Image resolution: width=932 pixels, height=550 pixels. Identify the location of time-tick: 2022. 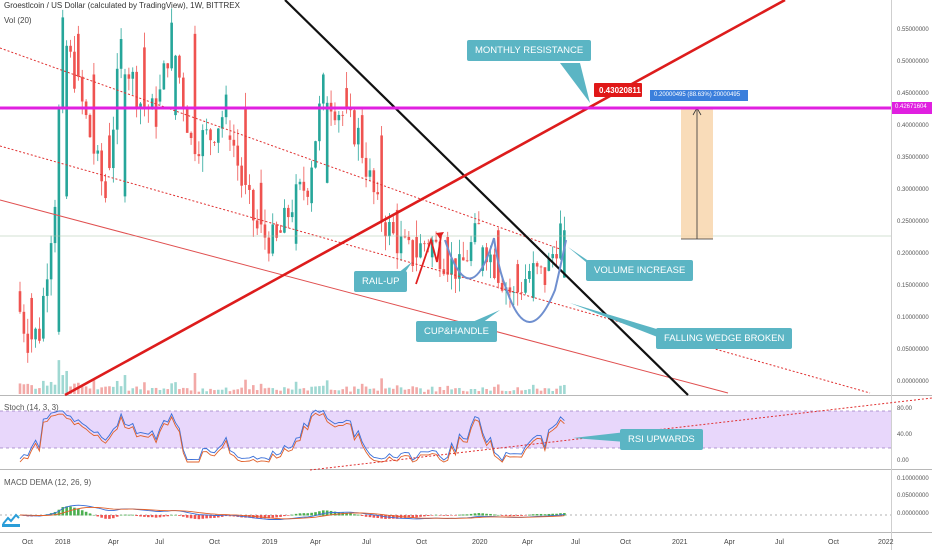
(886, 542).